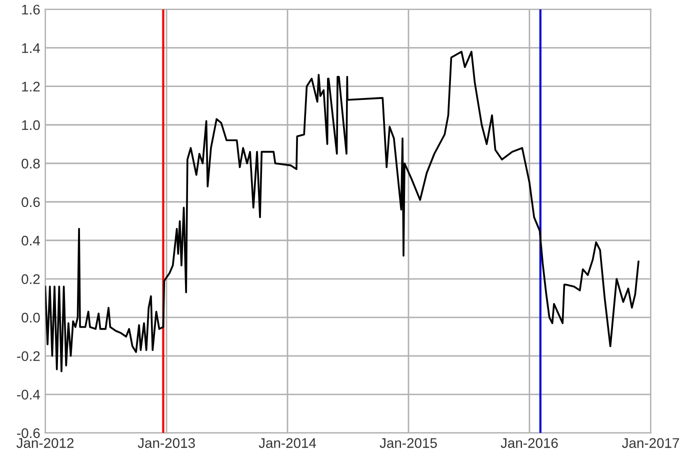 The width and height of the screenshot is (696, 468). What do you see at coordinates (45, 443) in the screenshot?
I see `x-tick-label: Jan-2012` at bounding box center [45, 443].